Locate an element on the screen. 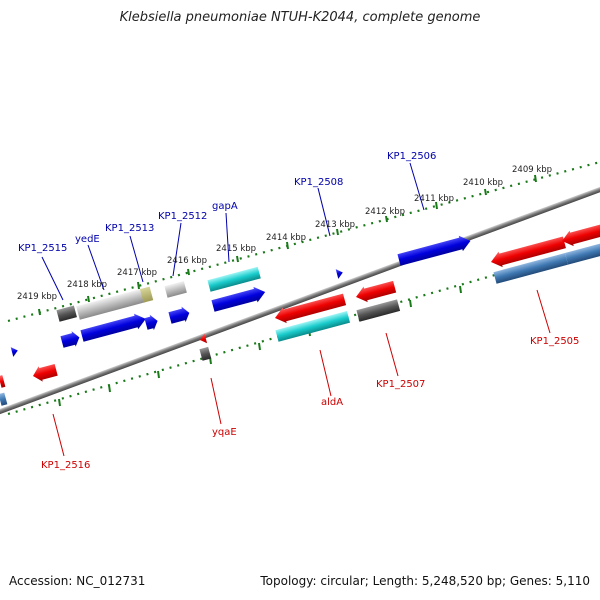 This screenshot has width=600, height=600. gene-label-yqae: yqaE is located at coordinates (224, 432).